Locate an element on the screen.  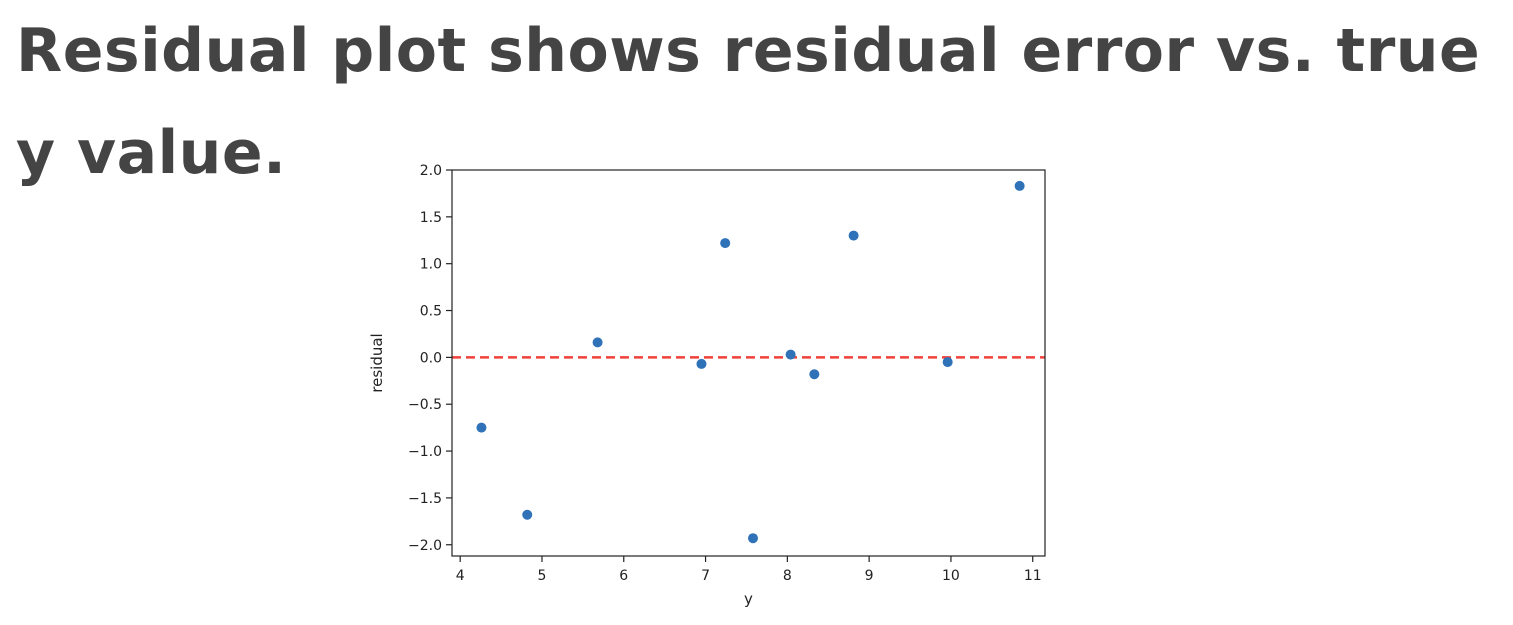
y-tick-label: 1.5 is located at coordinates (431, 218).